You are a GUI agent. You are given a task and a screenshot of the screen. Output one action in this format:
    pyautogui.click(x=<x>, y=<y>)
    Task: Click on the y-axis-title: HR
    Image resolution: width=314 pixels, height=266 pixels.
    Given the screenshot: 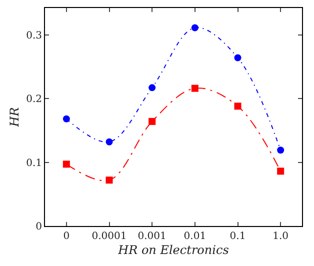 What is the action you would take?
    pyautogui.click(x=14, y=117)
    